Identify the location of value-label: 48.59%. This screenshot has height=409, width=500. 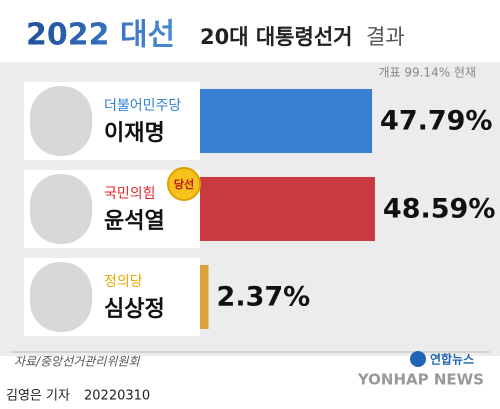
(439, 209).